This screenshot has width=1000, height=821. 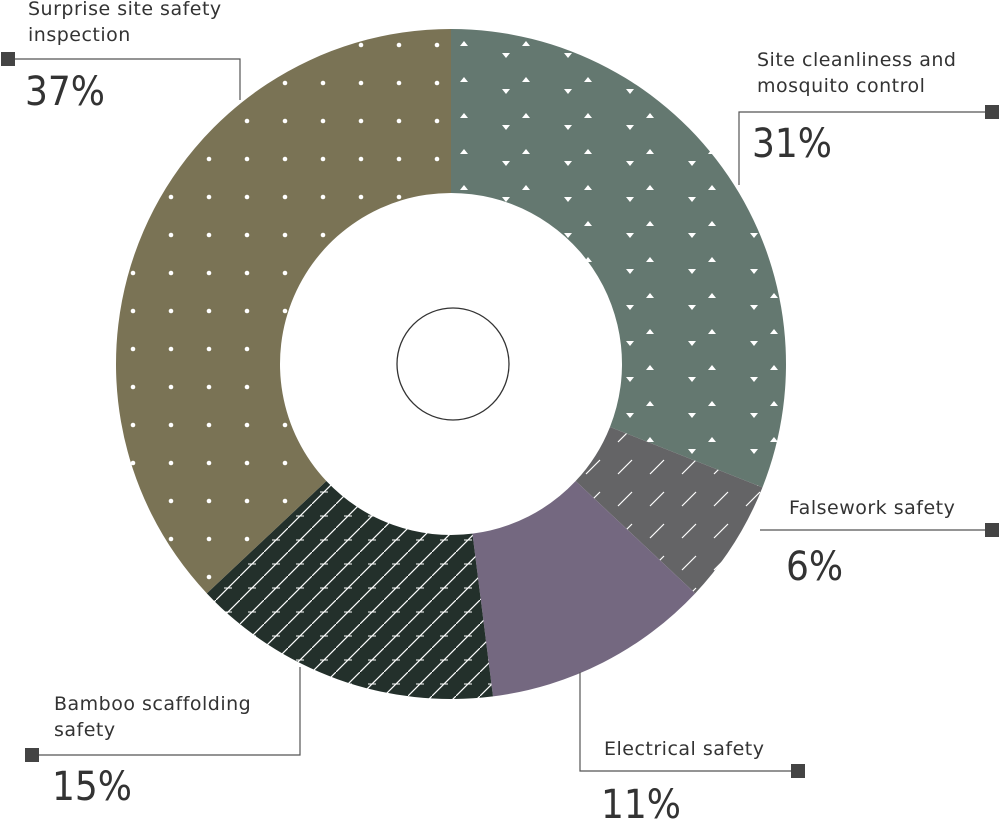 What do you see at coordinates (641, 801) in the screenshot?
I see `value-label: 11%` at bounding box center [641, 801].